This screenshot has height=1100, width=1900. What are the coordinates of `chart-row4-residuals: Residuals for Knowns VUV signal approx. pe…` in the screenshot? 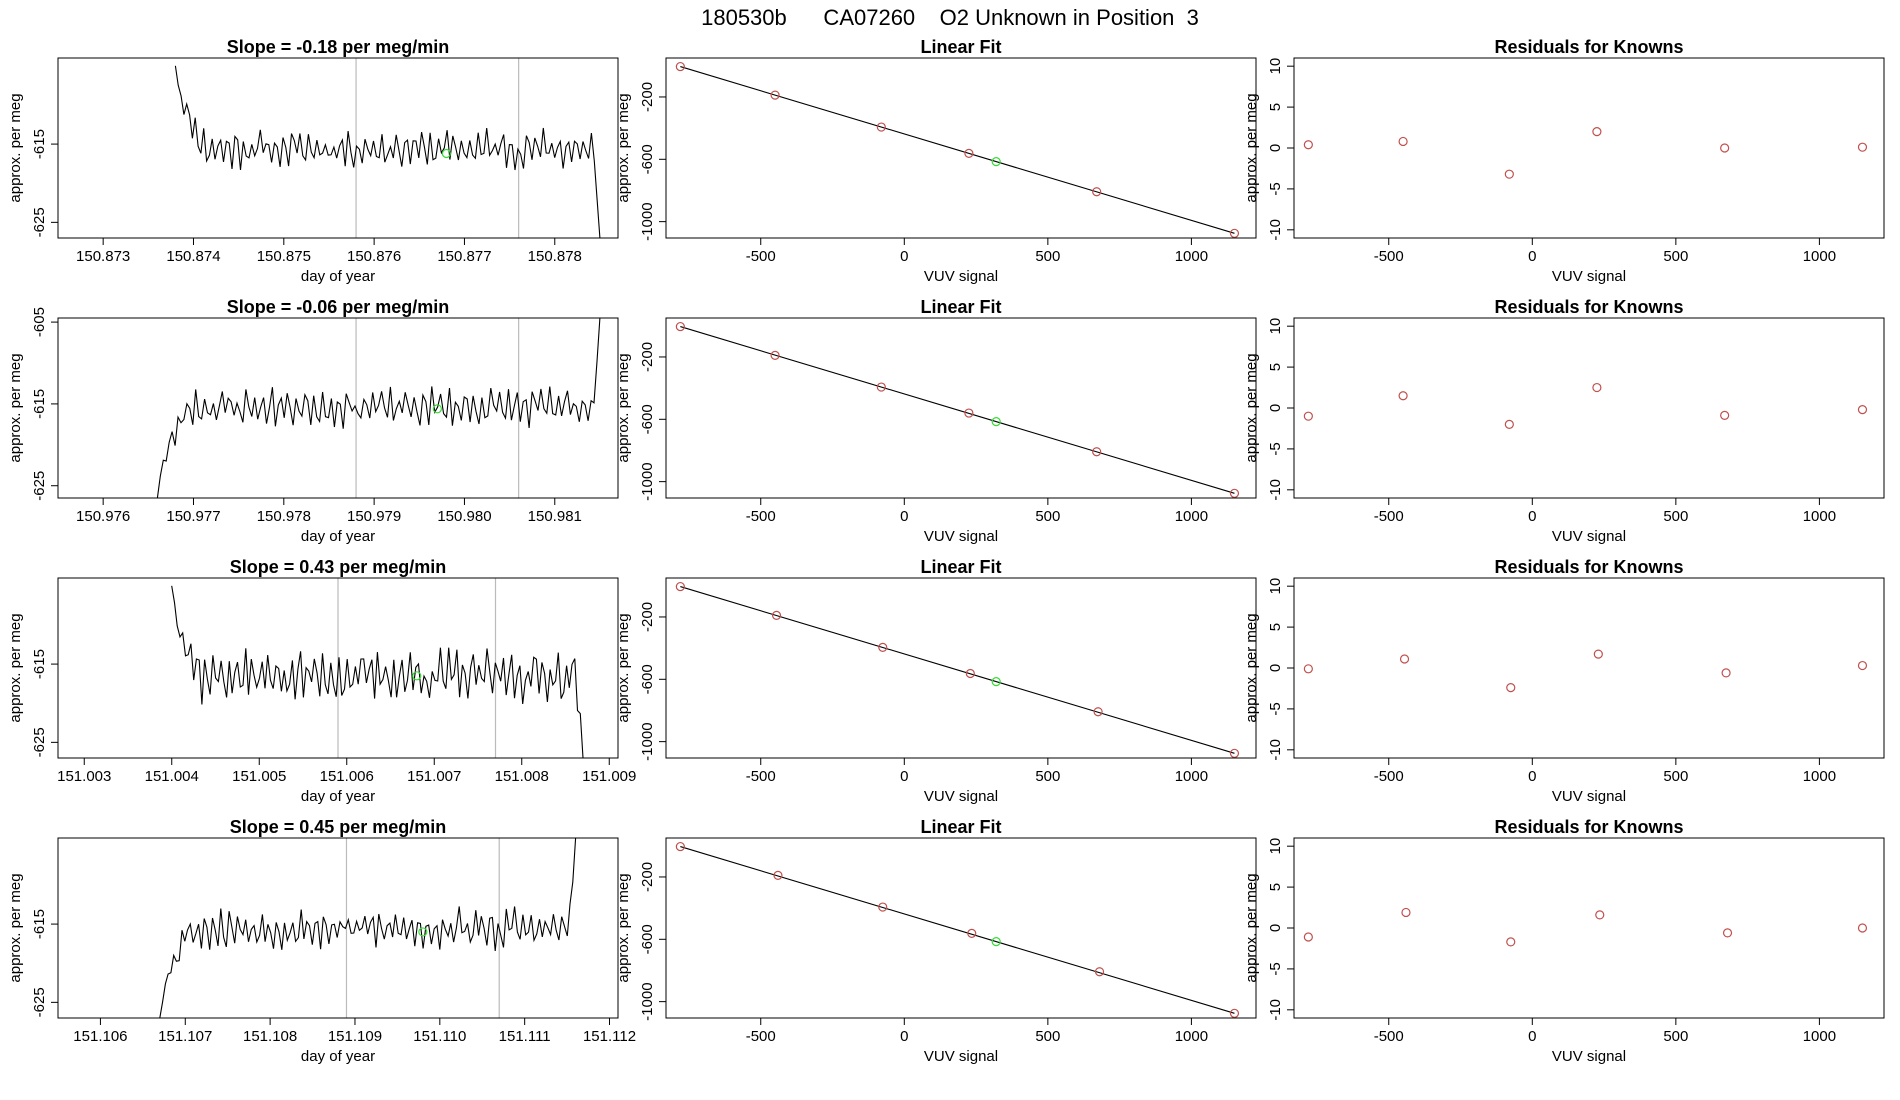 It's located at (1564, 941).